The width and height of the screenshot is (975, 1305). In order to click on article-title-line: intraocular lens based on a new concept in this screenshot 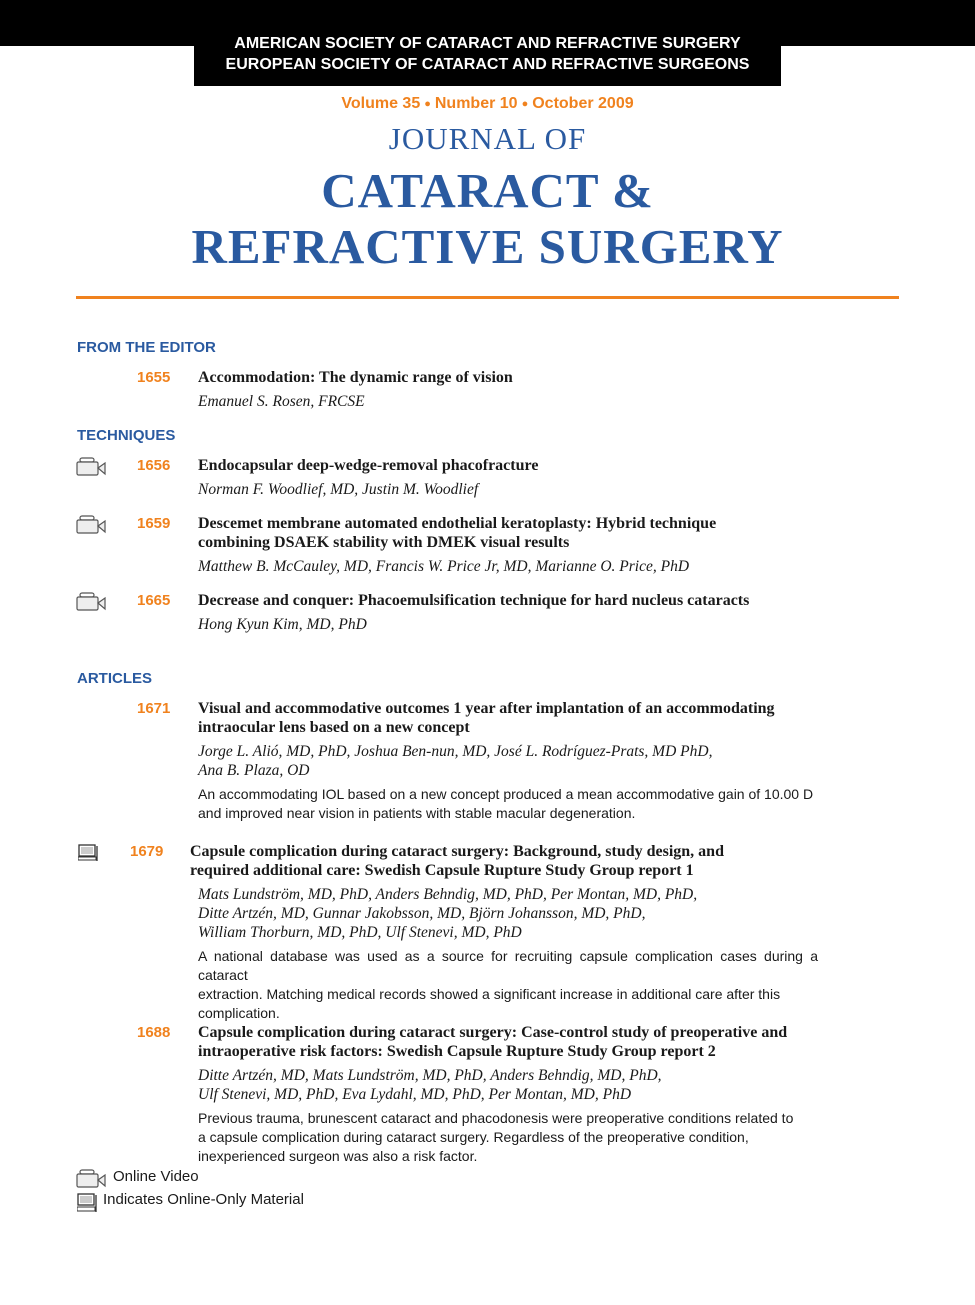, I will do `click(334, 727)`.